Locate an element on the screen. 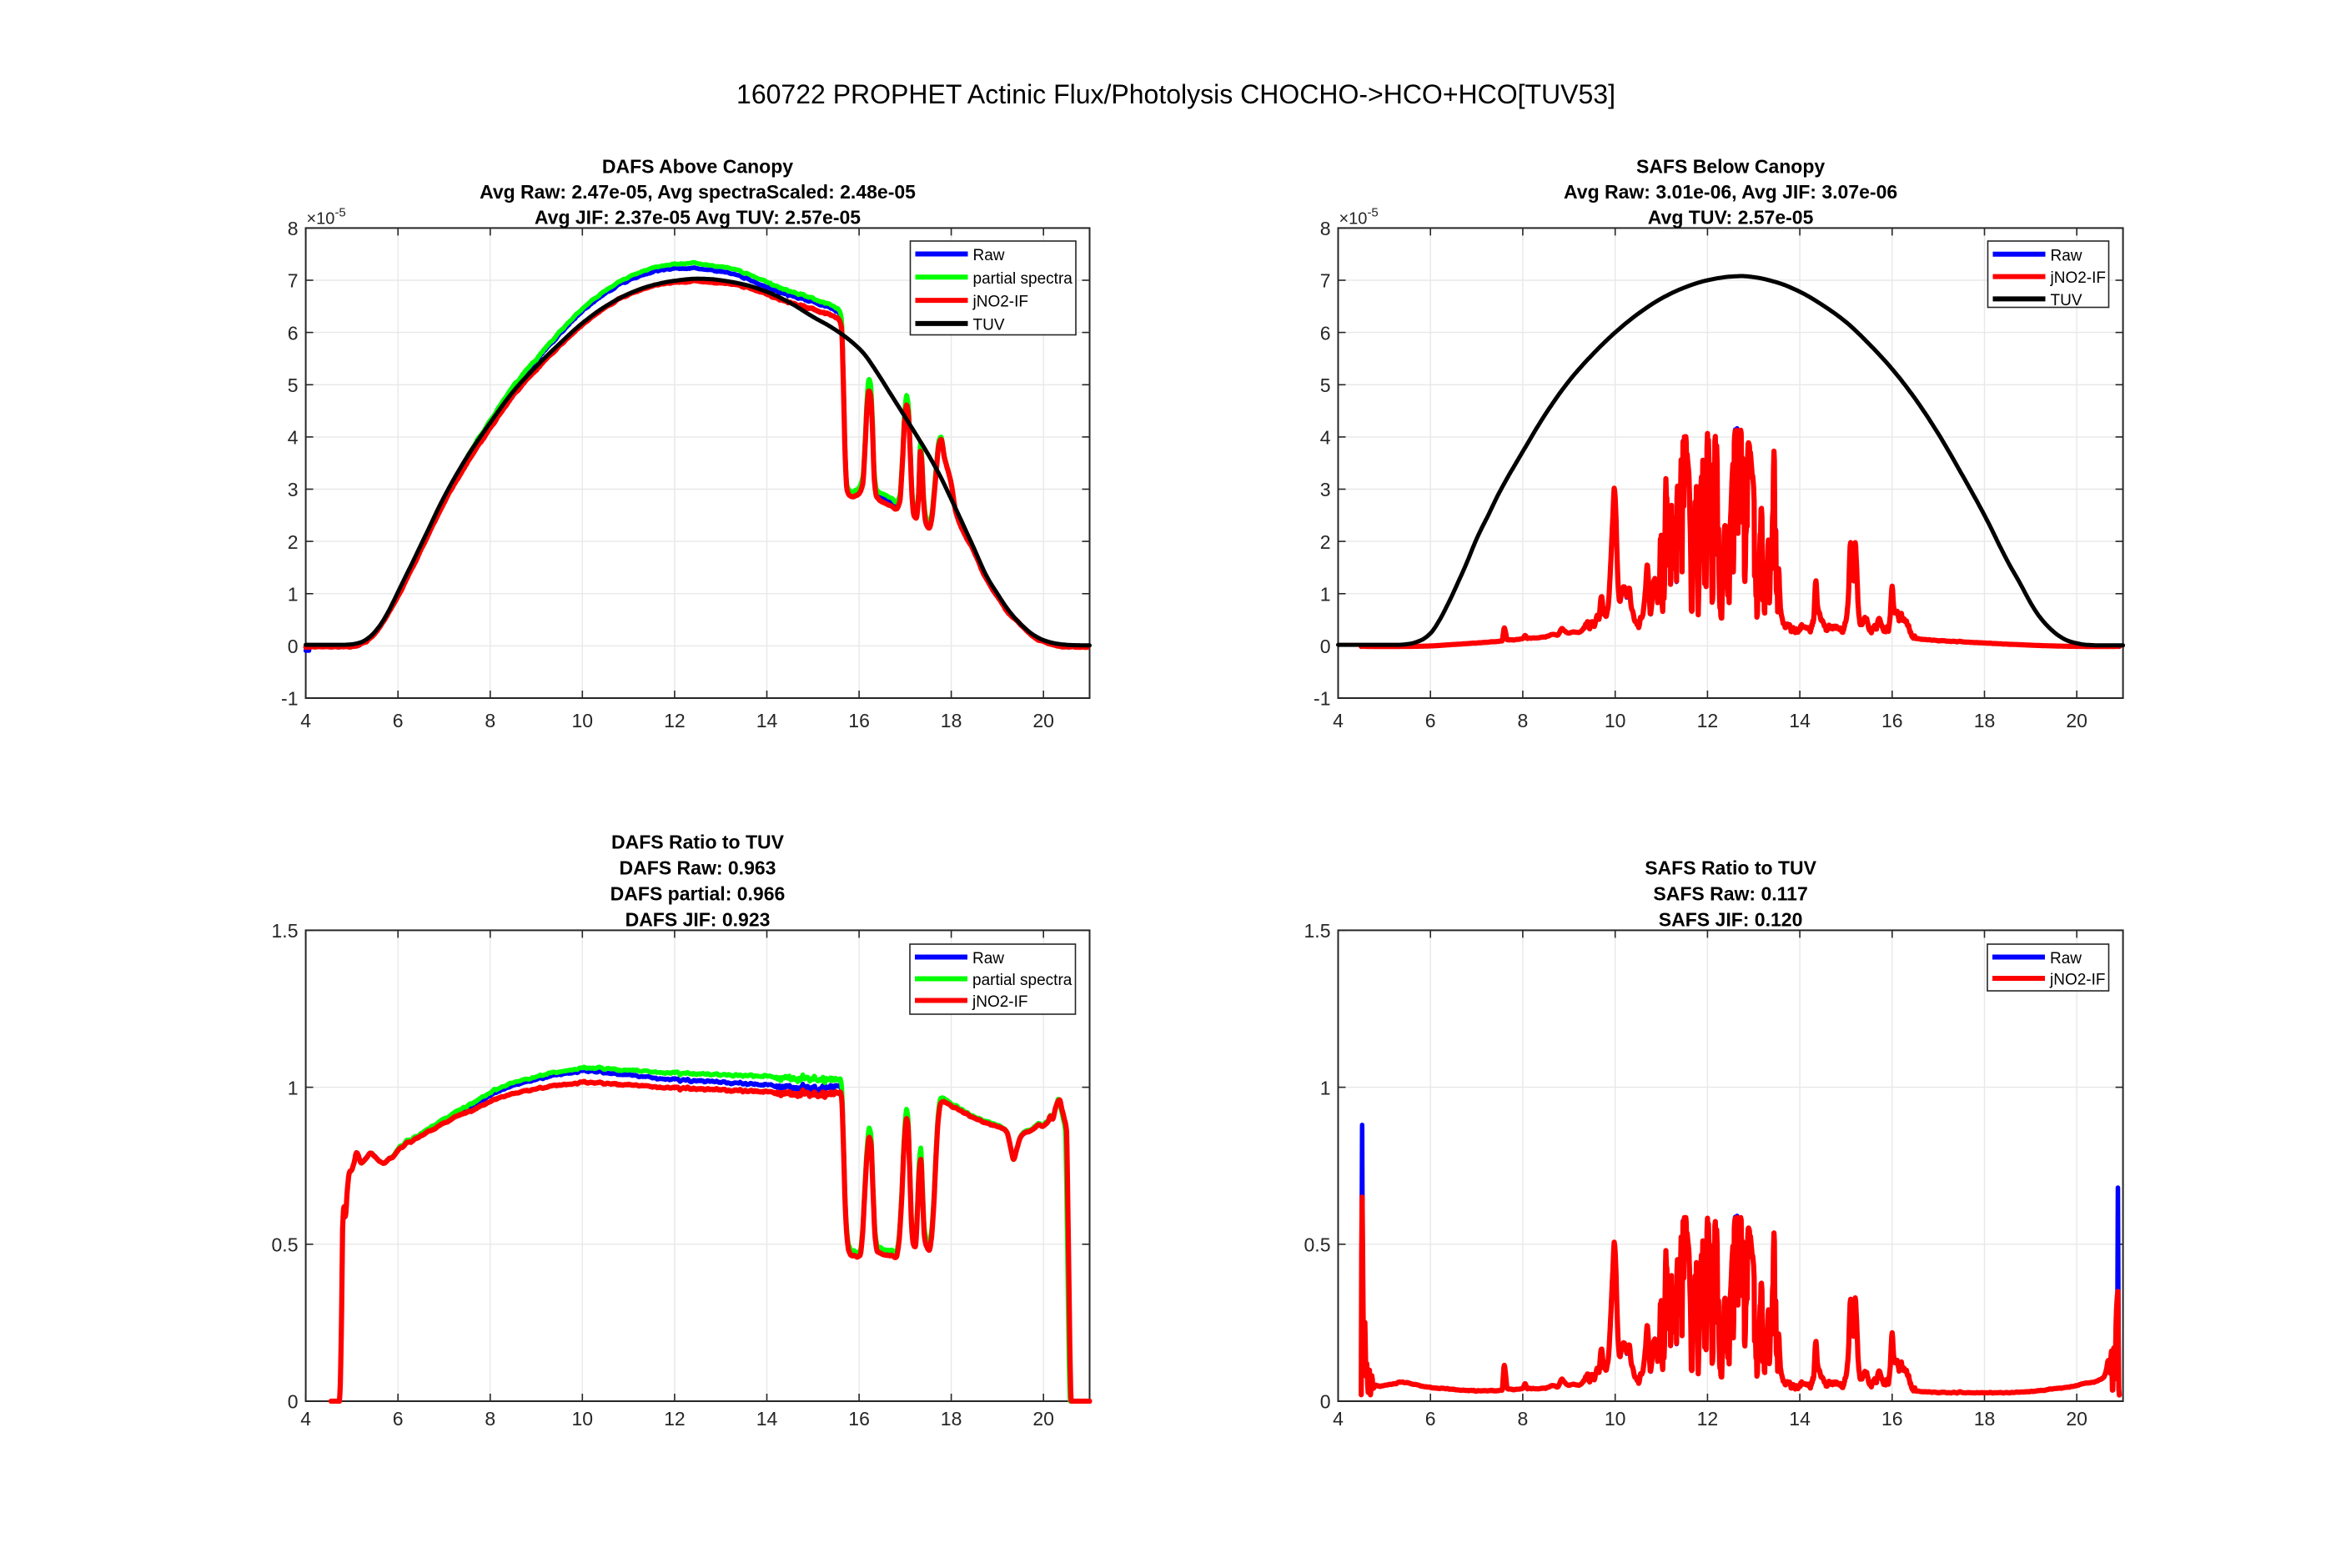  svg-text:Avg Raw: 2.47e-05, Avg spectra: Avg Raw: 2.47e-05, Avg spectraScaled is located at coordinates (698, 192).